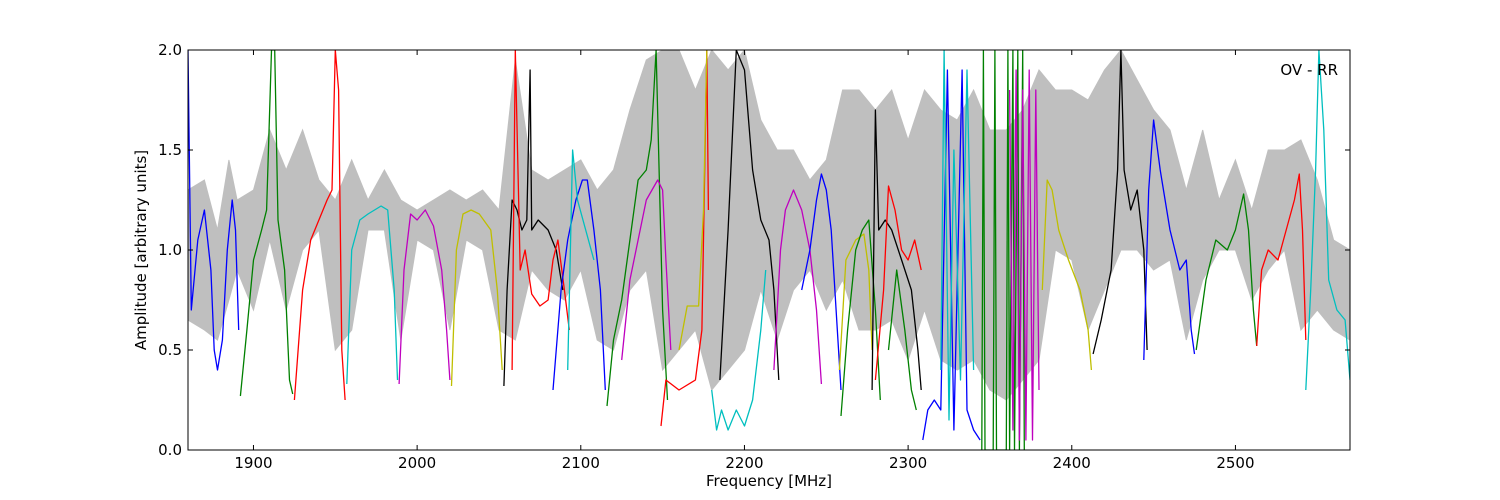 The height and width of the screenshot is (500, 1500). Describe the element at coordinates (170, 450) in the screenshot. I see `y-tick-label: 0.0` at that location.